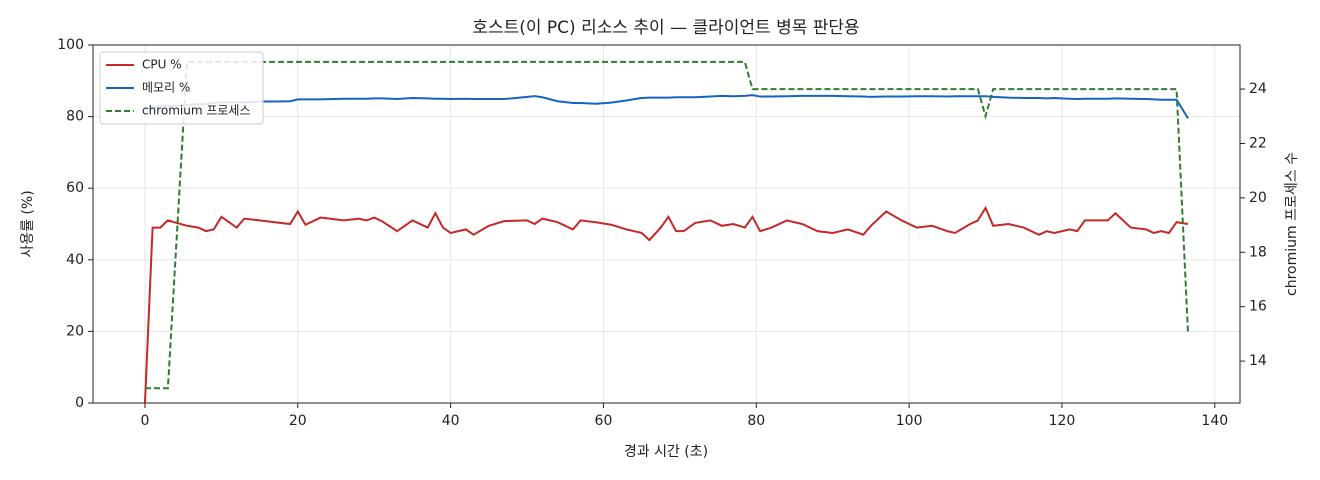 This screenshot has height=480, width=1320. What do you see at coordinates (756, 421) in the screenshot?
I see `x-tick-label: 80` at bounding box center [756, 421].